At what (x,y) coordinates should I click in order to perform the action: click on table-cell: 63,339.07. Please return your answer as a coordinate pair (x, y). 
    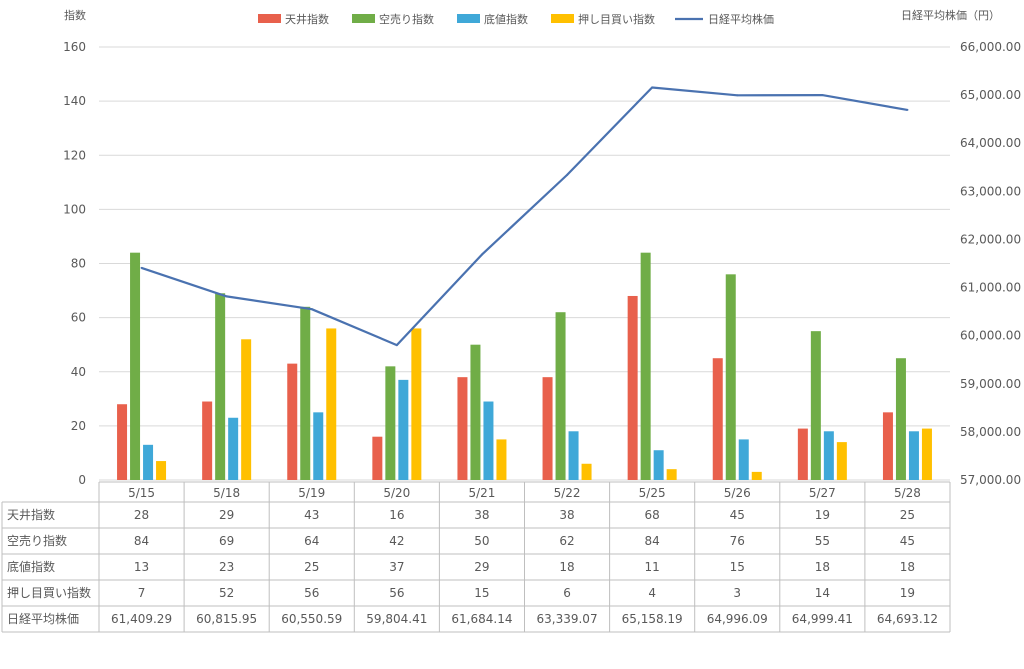
    Looking at the image, I should click on (567, 619).